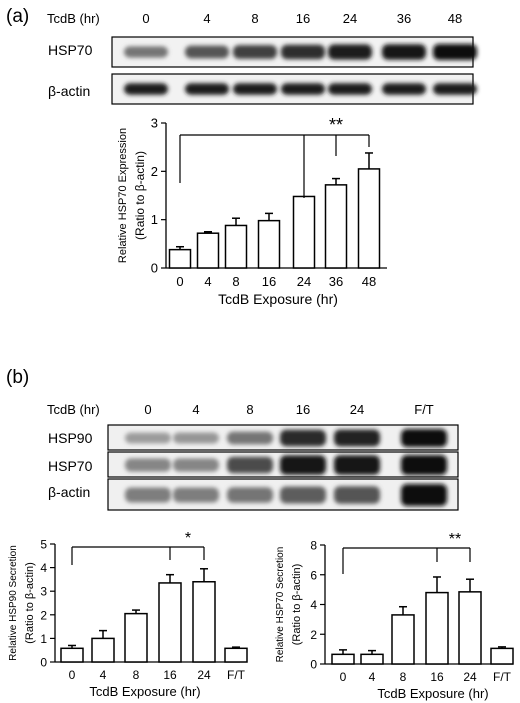  I want to click on y-axis-label: Relative HSP70 Secretion, so click(280, 605).